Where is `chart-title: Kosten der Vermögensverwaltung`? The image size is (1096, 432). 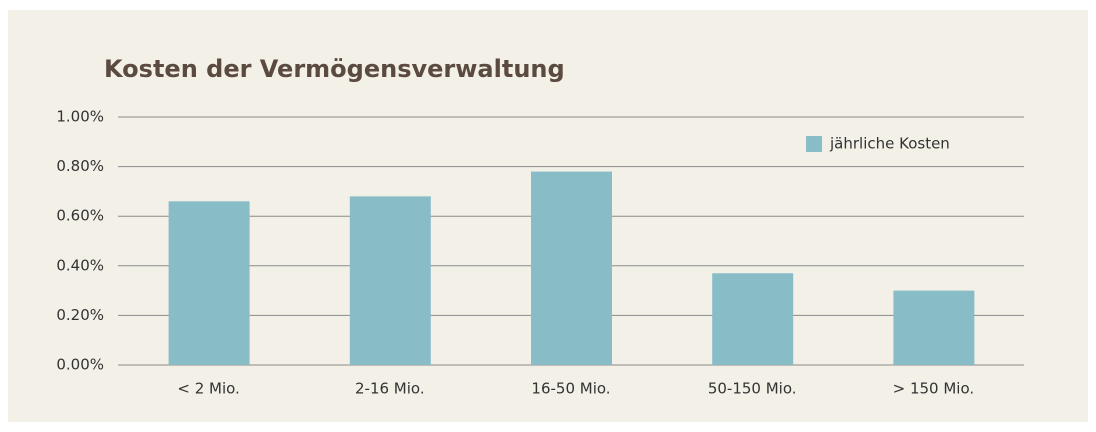
chart-title: Kosten der Vermögensverwaltung is located at coordinates (334, 69).